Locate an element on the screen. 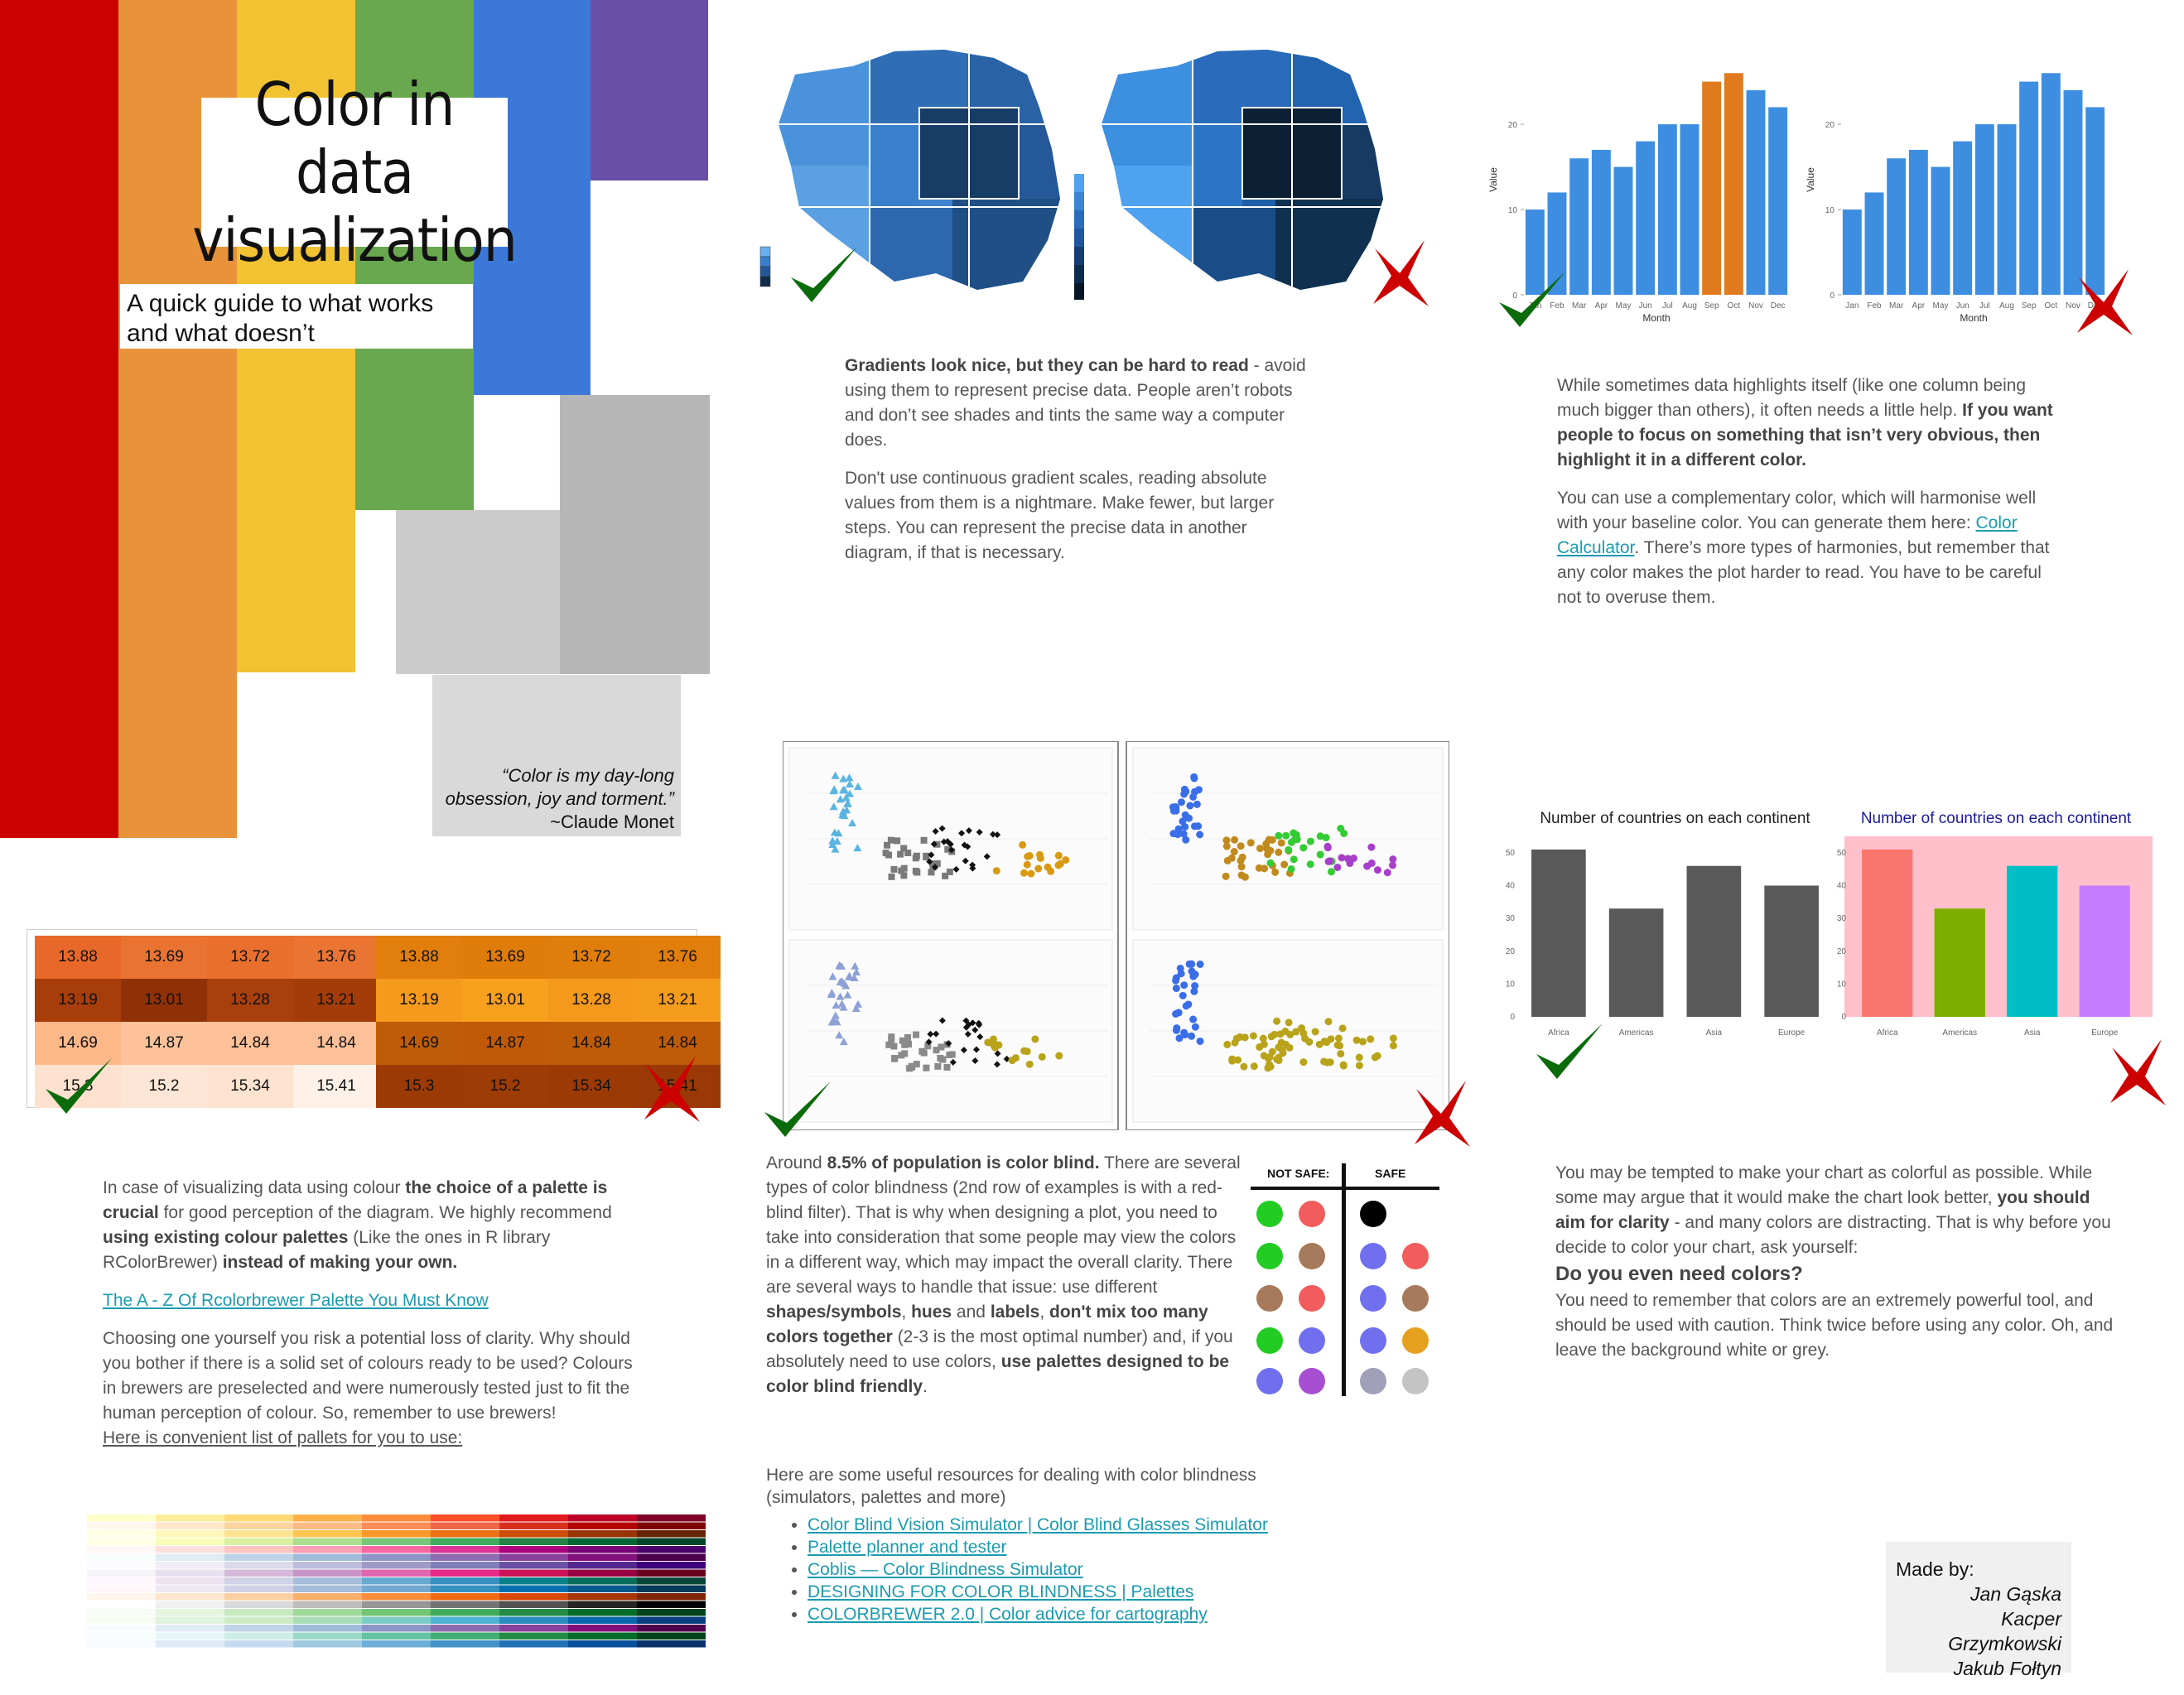 The width and height of the screenshot is (2184, 1695). x-tick-label: Jun is located at coordinates (1962, 306).